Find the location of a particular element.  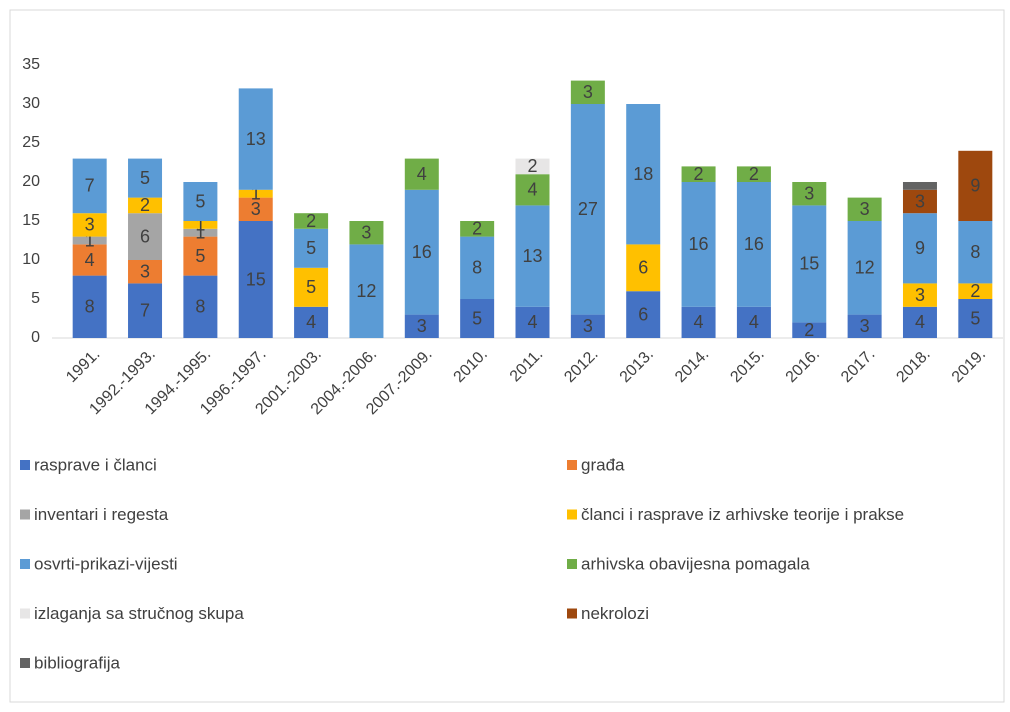

data-label: 27 is located at coordinates (588, 209).